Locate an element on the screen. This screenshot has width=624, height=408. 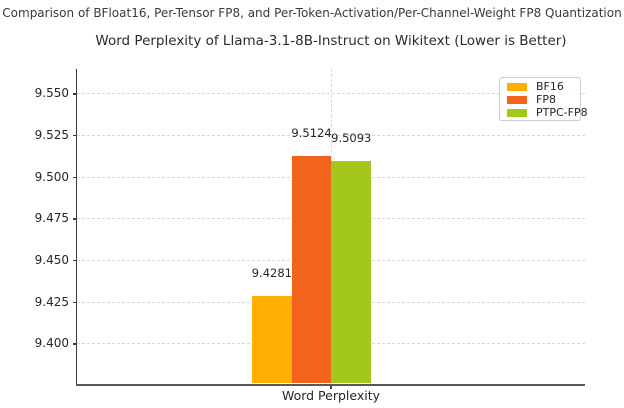
x-axis-label: Word Perplexity is located at coordinates (331, 395).